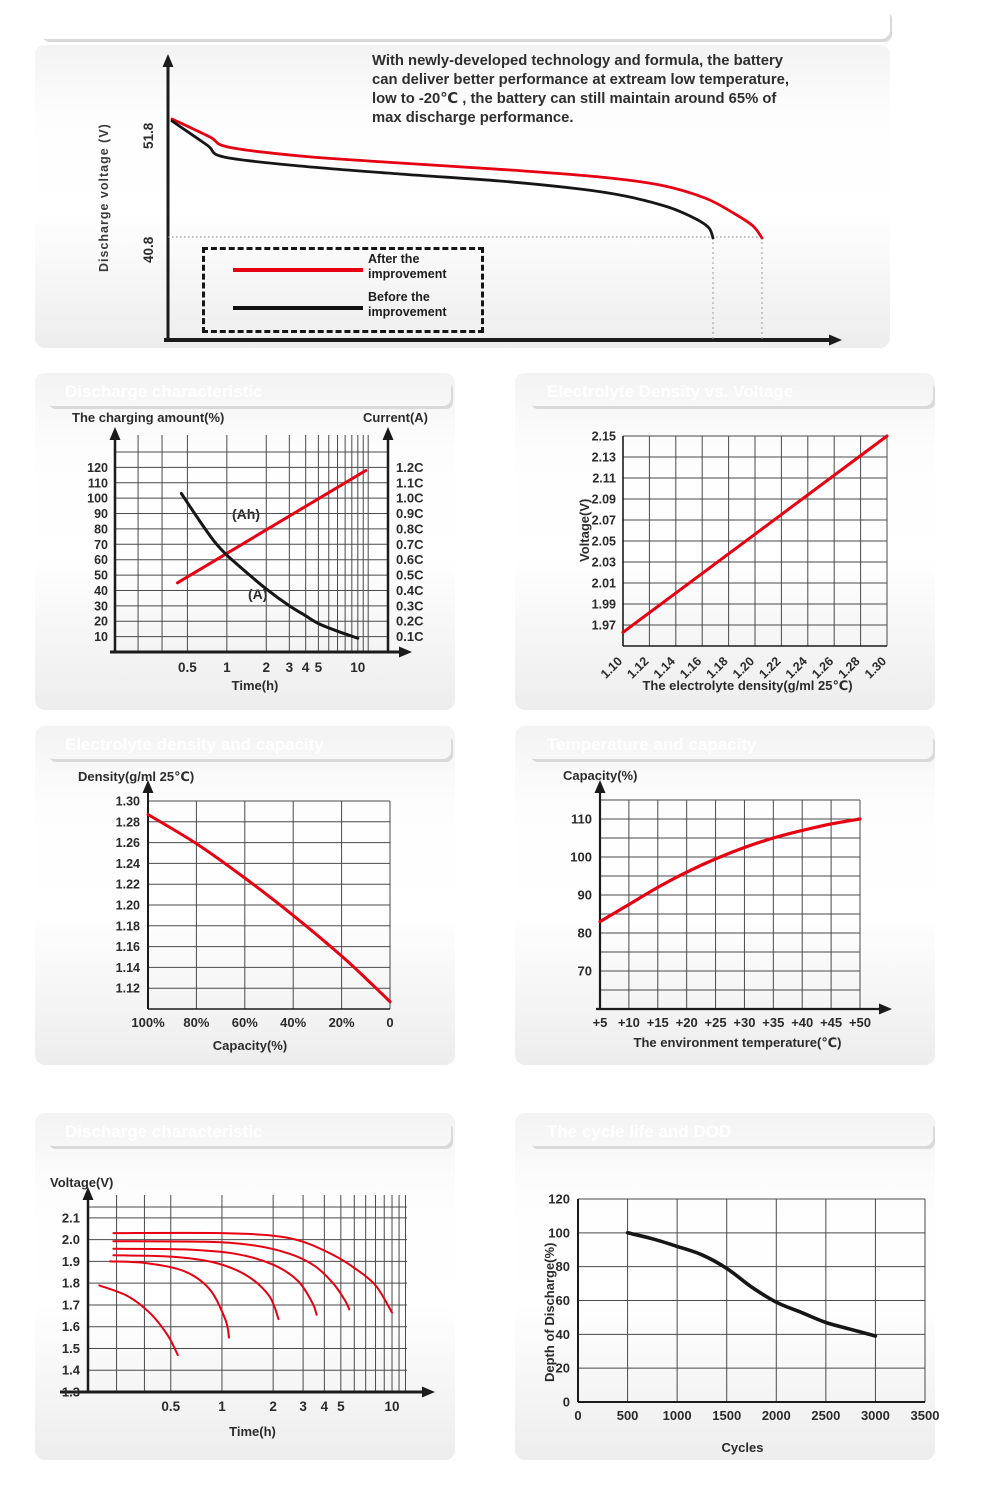 This screenshot has width=1000, height=1500. What do you see at coordinates (407, 266) in the screenshot?
I see `legend-label-after: After the improvement` at bounding box center [407, 266].